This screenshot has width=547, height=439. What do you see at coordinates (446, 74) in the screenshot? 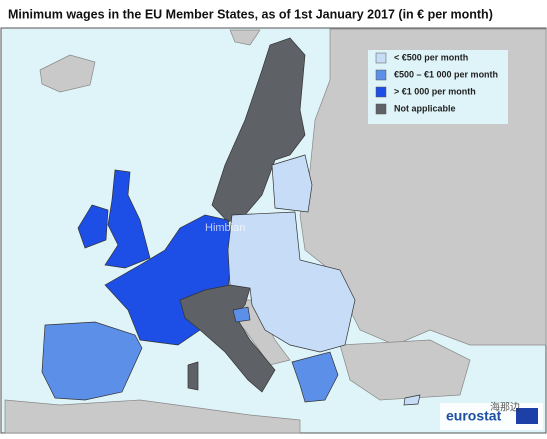
I see `legend-label: €500 – €1 000 per month` at bounding box center [446, 74].